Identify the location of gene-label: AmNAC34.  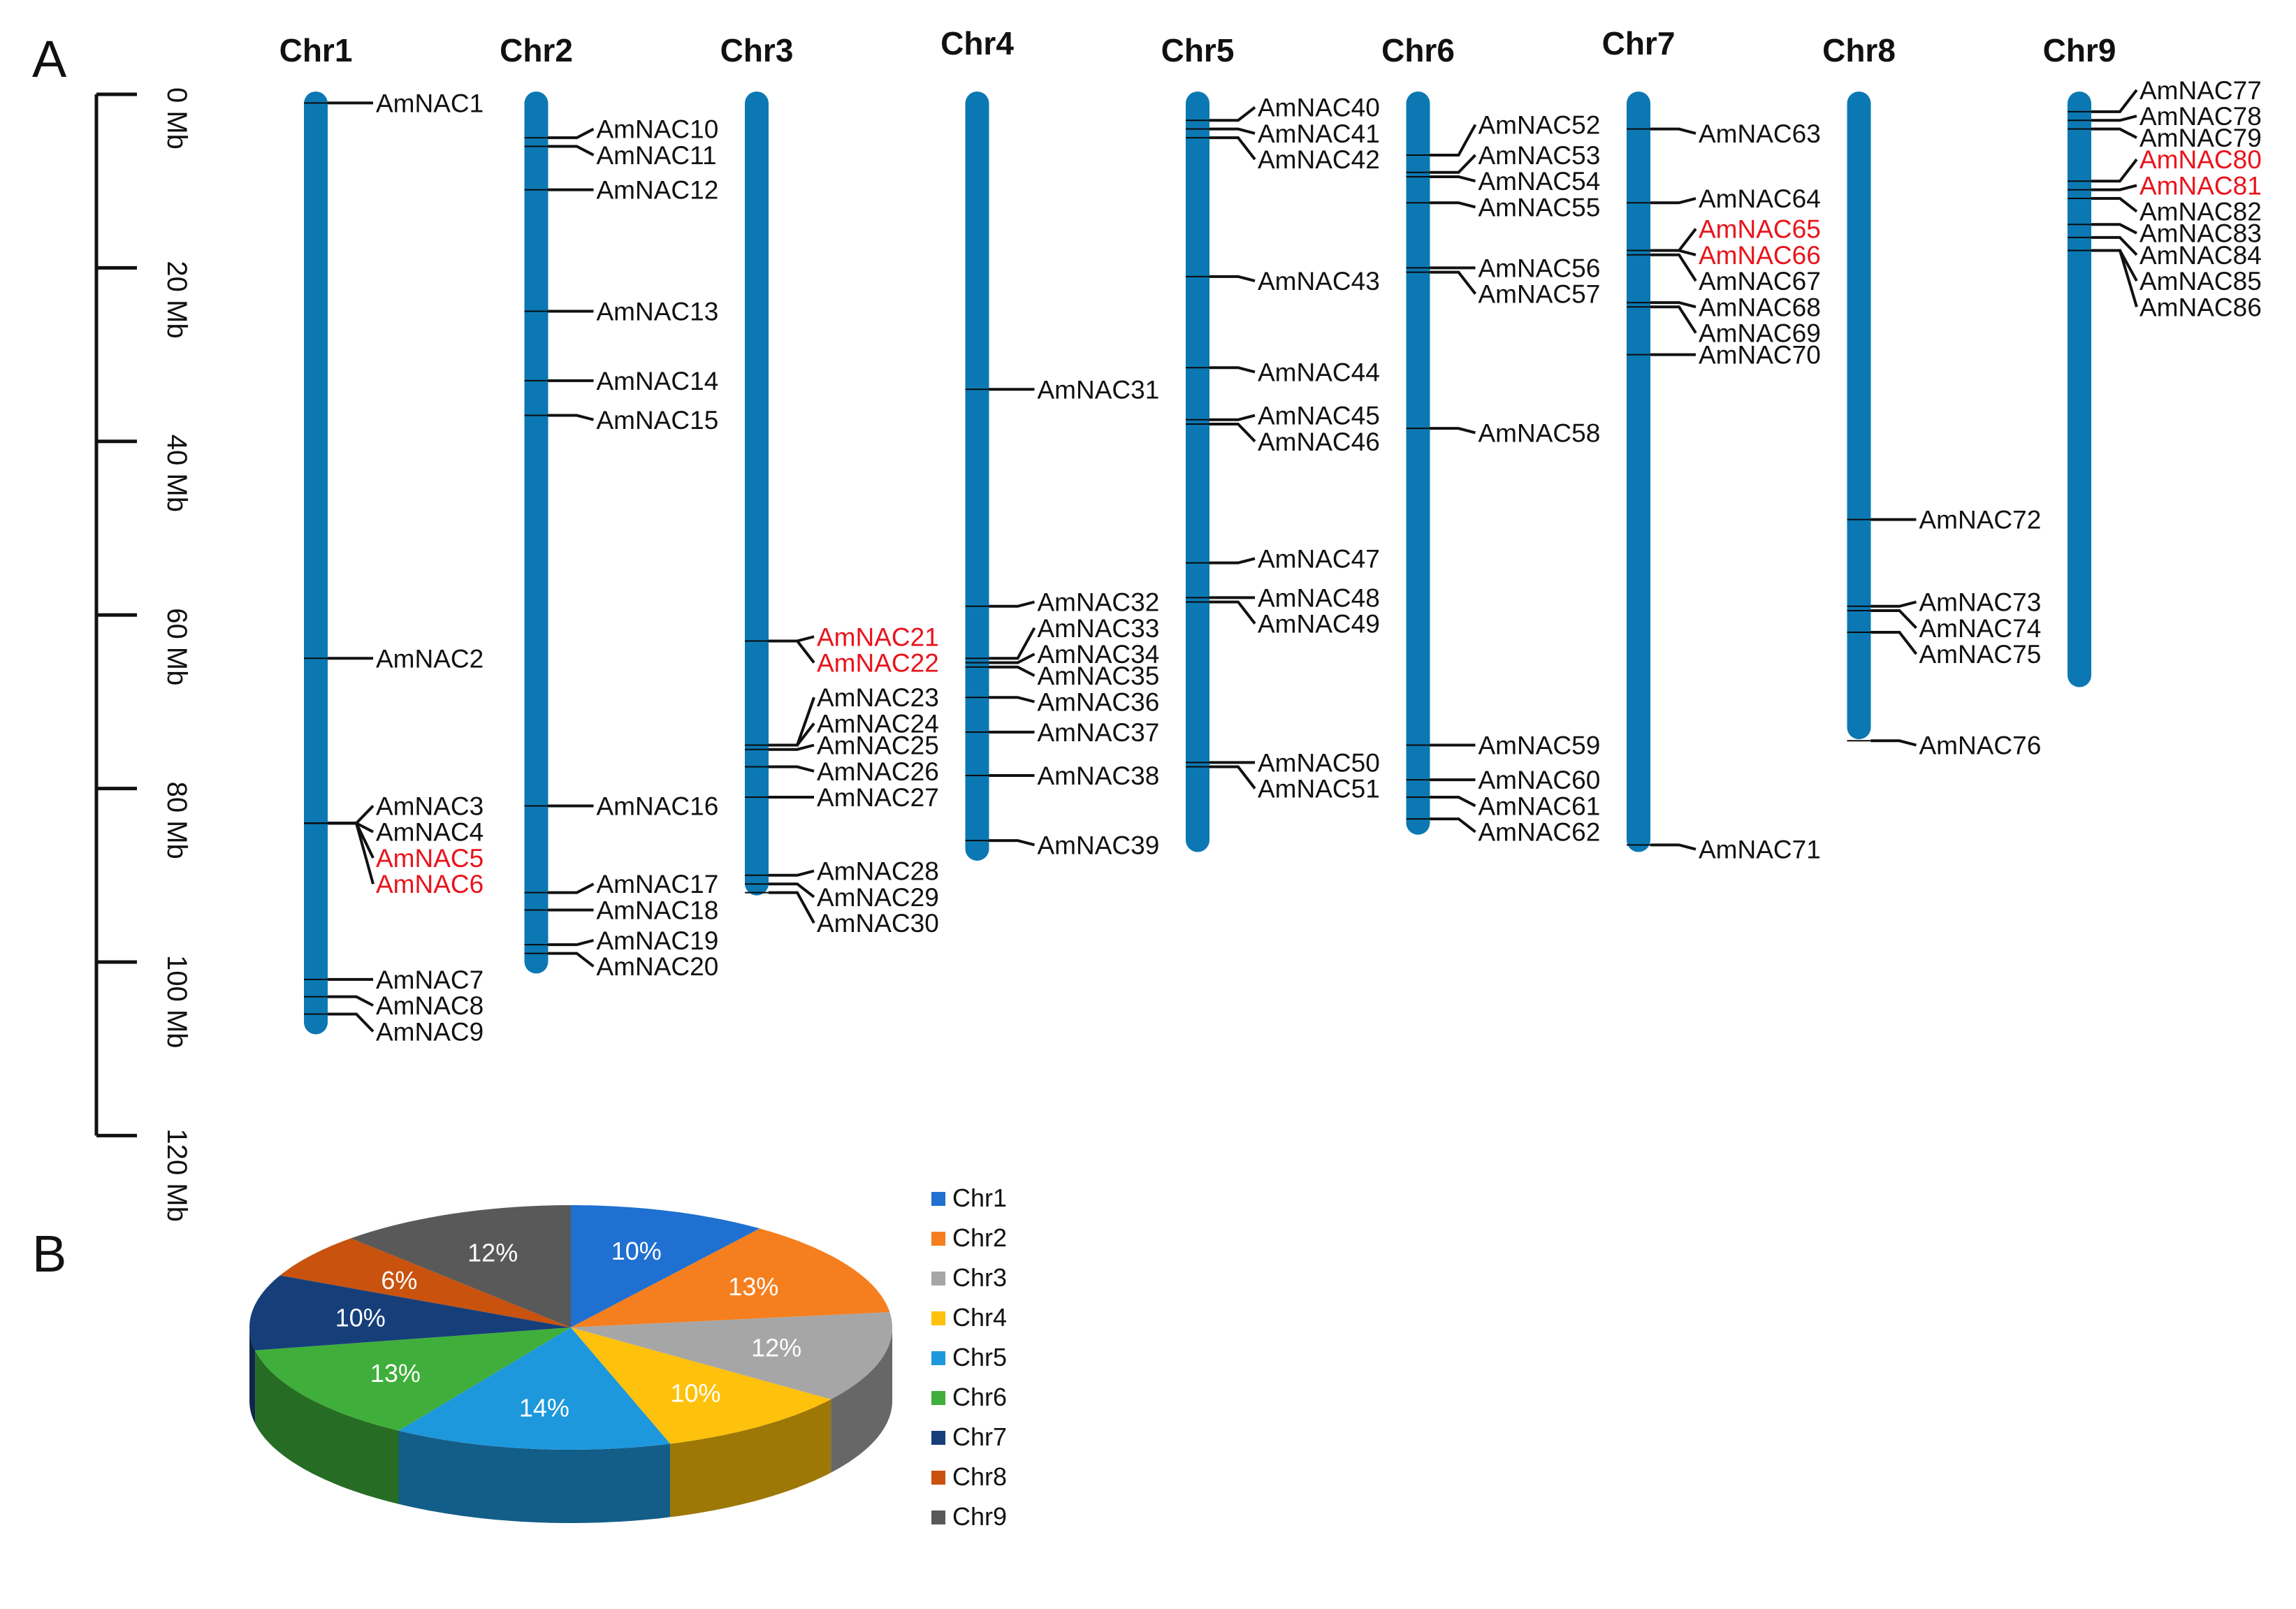
(1099, 654).